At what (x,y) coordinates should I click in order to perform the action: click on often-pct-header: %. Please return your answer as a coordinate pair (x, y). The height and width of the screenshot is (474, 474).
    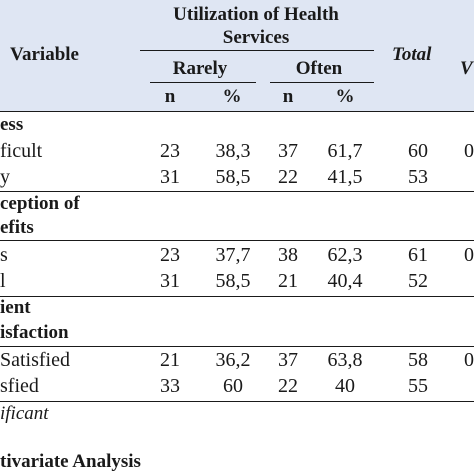
    Looking at the image, I should click on (345, 96).